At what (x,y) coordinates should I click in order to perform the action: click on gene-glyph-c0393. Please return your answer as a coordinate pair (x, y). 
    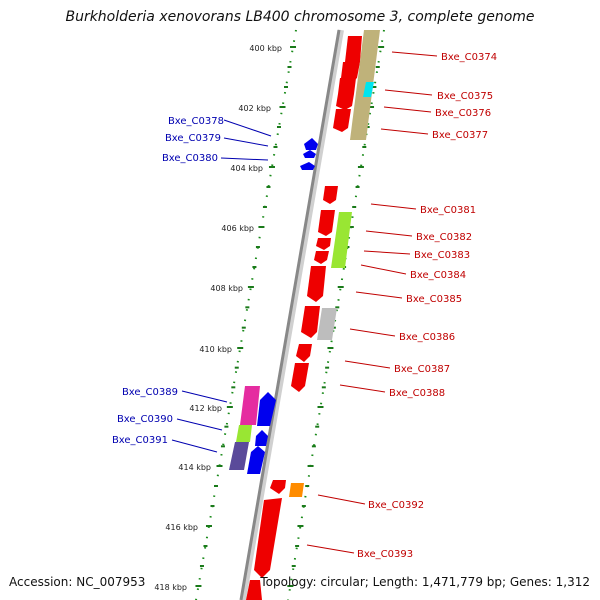
    Looking at the image, I should click on (268, 538).